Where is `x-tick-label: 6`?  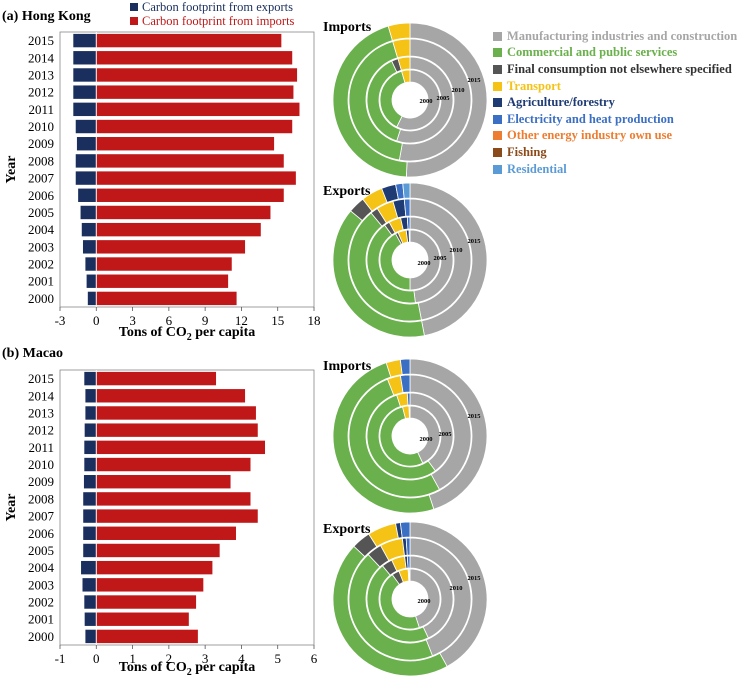
x-tick-label: 6 is located at coordinates (314, 658).